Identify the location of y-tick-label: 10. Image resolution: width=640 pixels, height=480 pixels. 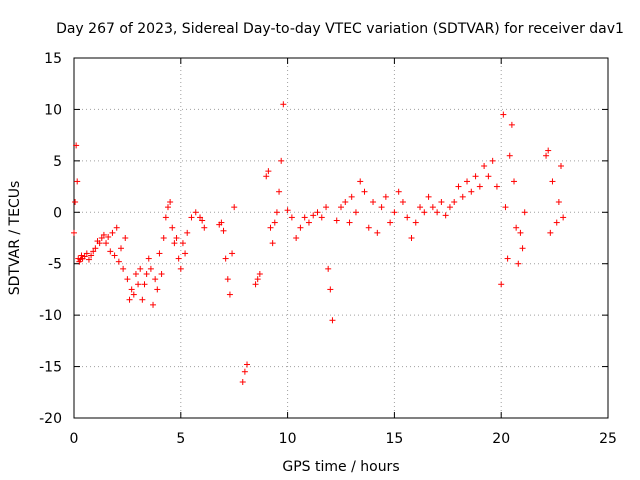
(53, 110).